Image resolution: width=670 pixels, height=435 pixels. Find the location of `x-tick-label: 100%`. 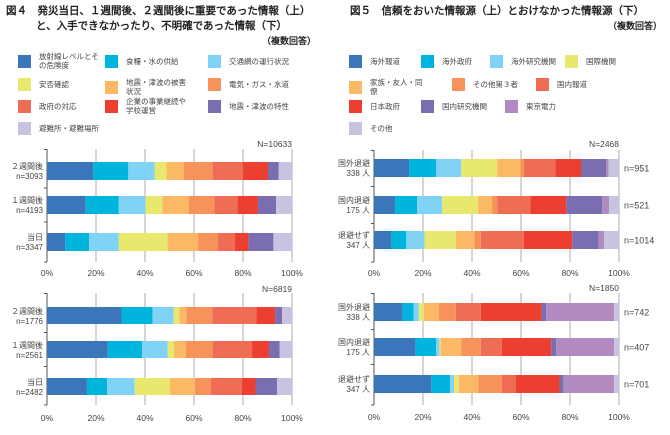

x-tick-label: 100% is located at coordinates (292, 273).